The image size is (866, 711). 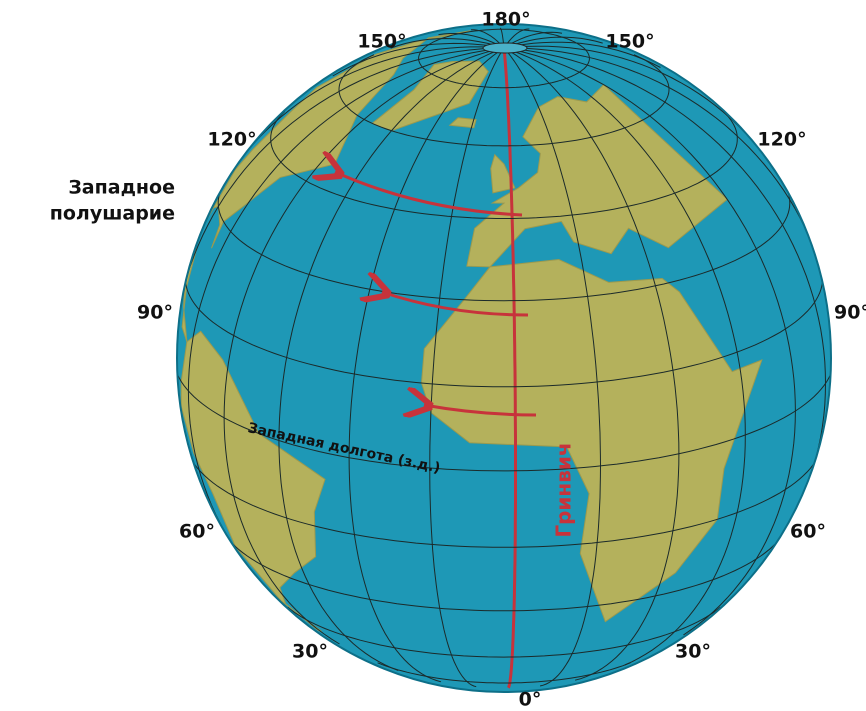 I want to click on prime-meridian, so click(x=509, y=368).